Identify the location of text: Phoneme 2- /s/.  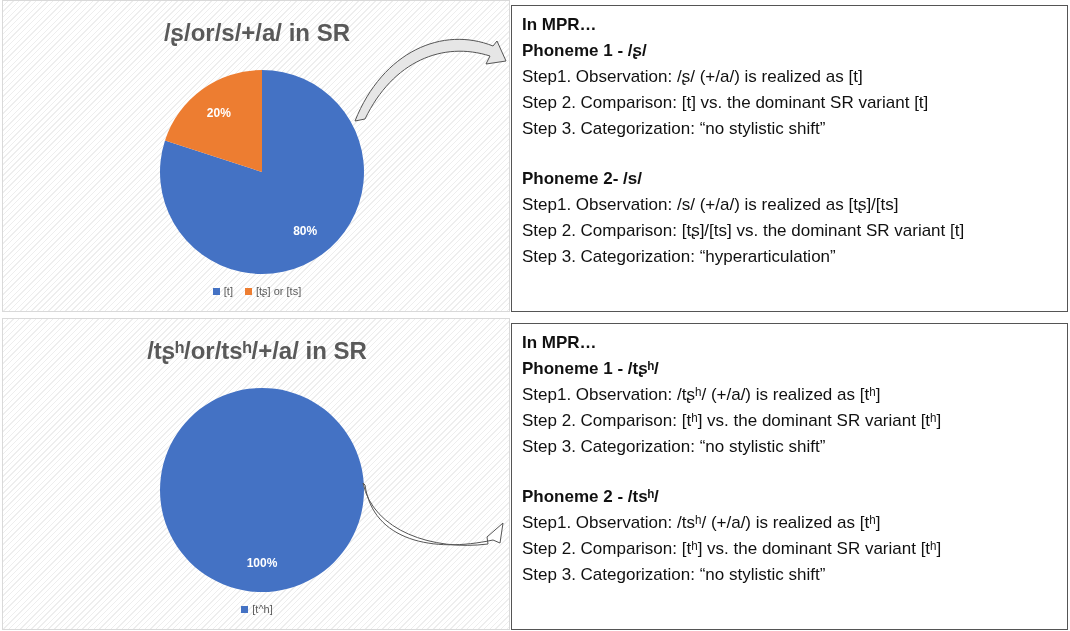
(582, 179).